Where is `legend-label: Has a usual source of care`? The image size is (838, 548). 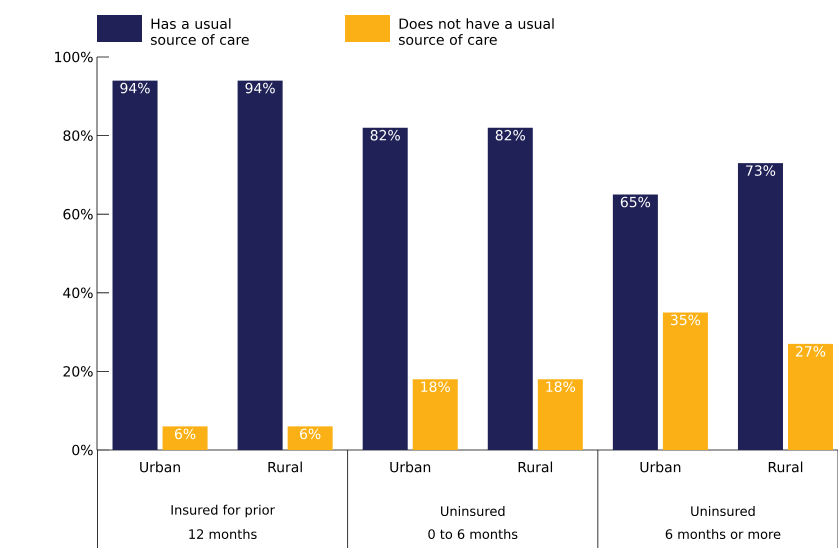
legend-label: Has a usual source of care is located at coordinates (199, 31).